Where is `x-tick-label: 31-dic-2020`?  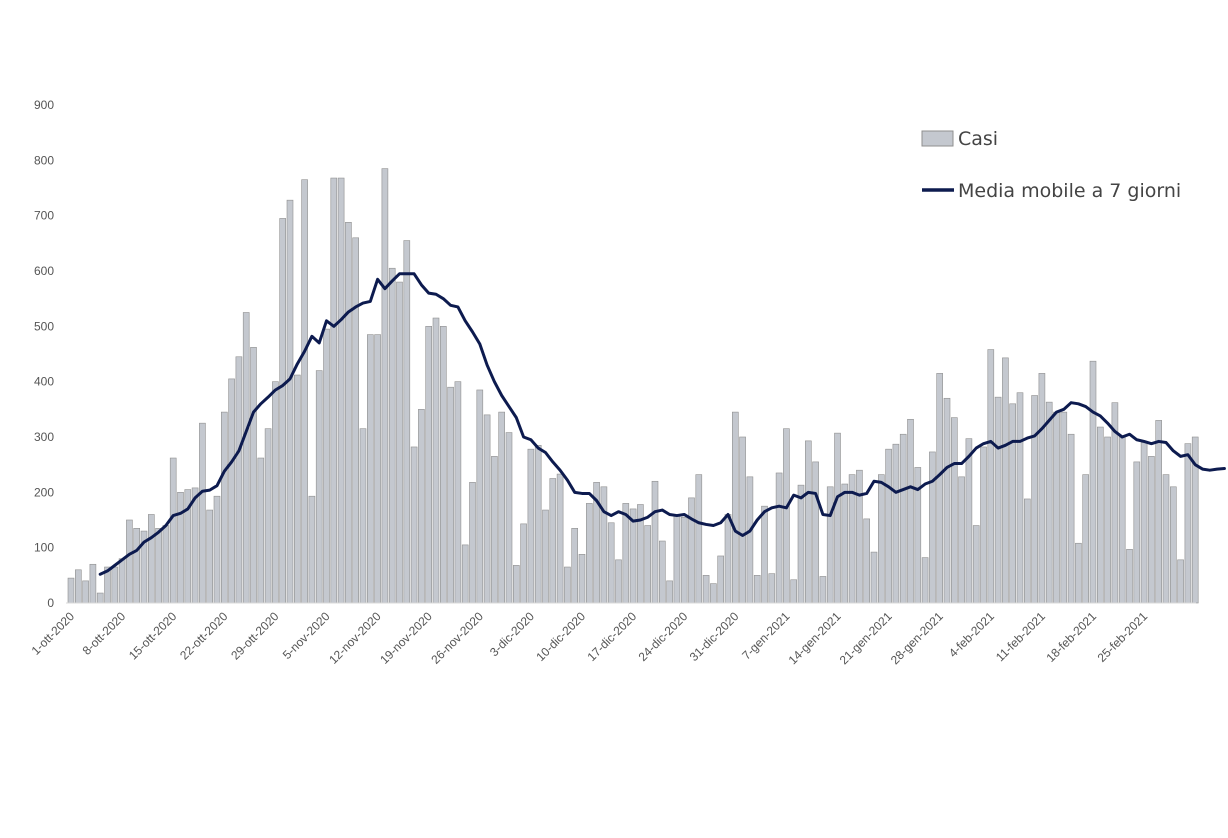
x-tick-label: 31-dic-2020 is located at coordinates (714, 636).